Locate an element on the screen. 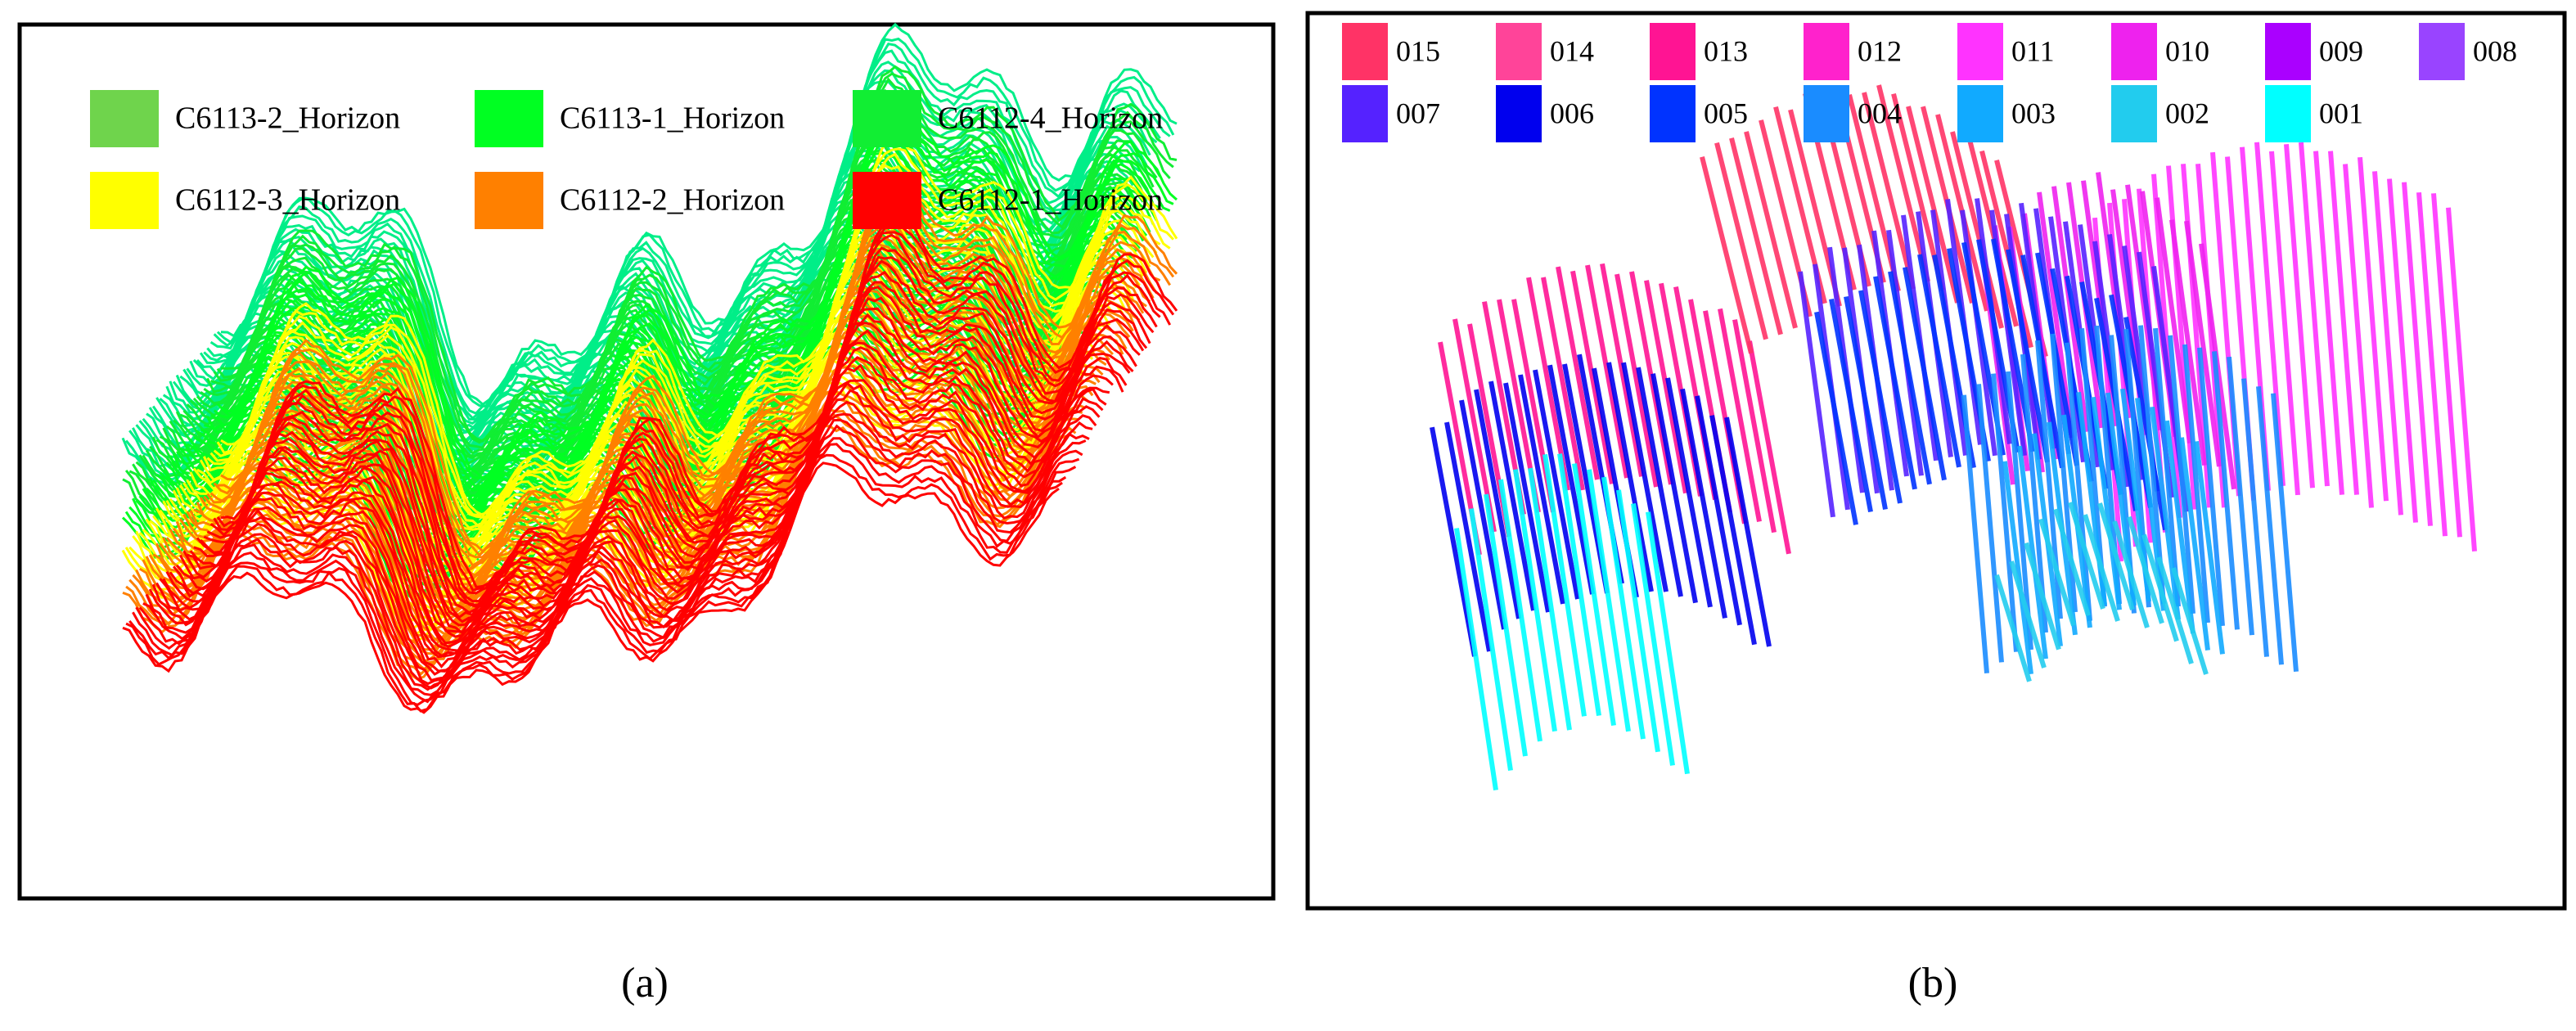  legend-label: 003 is located at coordinates (2034, 113).